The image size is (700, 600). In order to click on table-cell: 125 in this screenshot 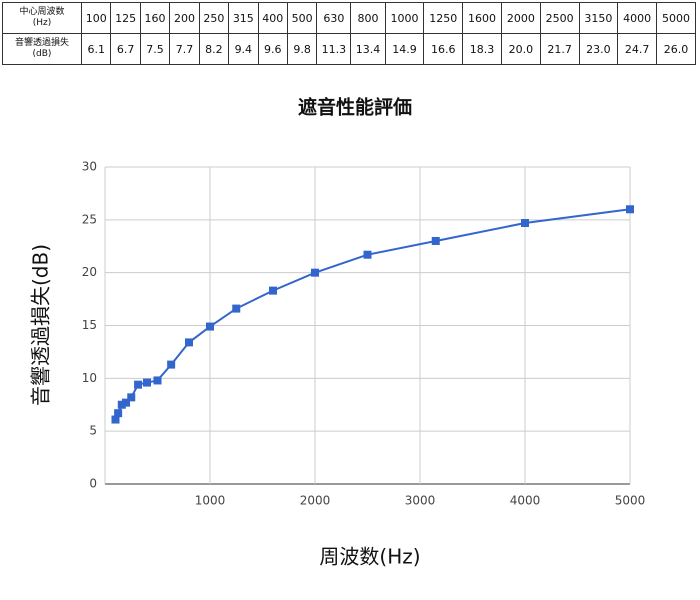, I will do `click(125, 18)`.